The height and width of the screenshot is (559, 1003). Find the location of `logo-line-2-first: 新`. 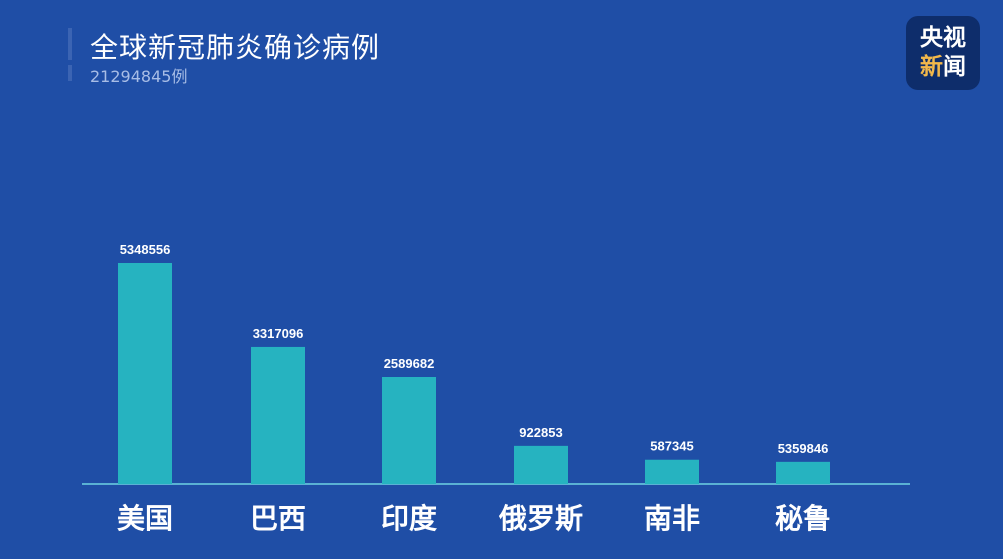

logo-line-2-first: 新 is located at coordinates (931, 67).